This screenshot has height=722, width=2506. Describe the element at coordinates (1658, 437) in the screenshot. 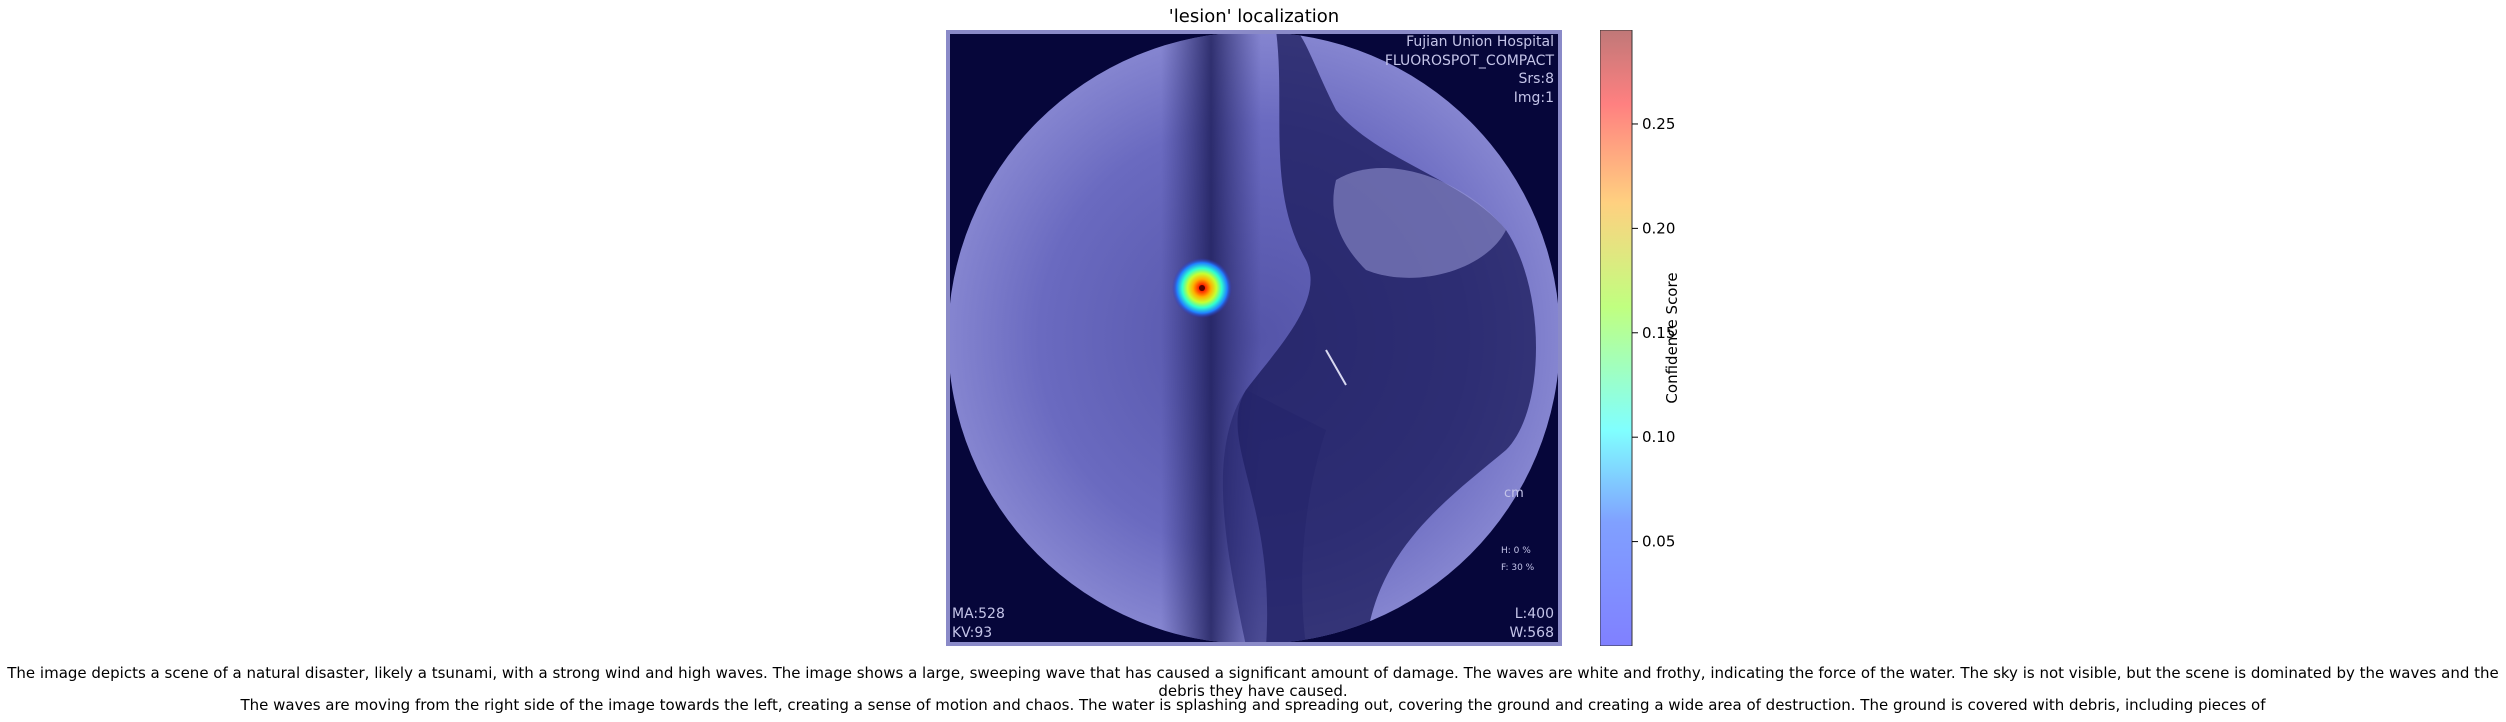

I see `colorbar-tick-label: 0.10` at that location.